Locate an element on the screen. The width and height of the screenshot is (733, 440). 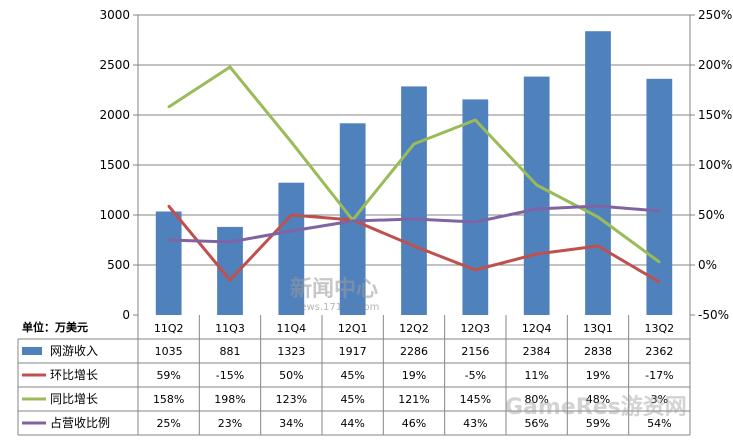
legend-entry: 网游收入 is located at coordinates (74, 351).